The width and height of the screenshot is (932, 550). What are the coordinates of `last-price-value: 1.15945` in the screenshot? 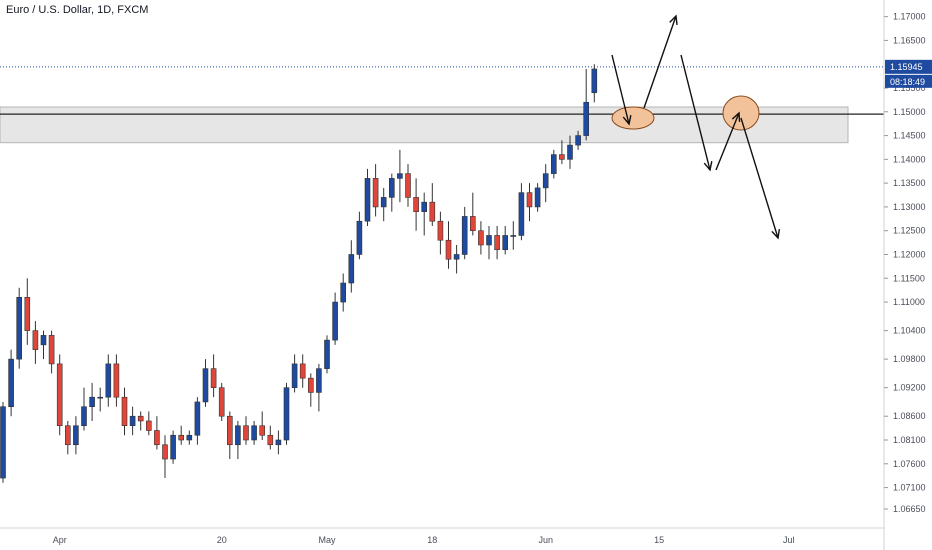 It's located at (906, 67).